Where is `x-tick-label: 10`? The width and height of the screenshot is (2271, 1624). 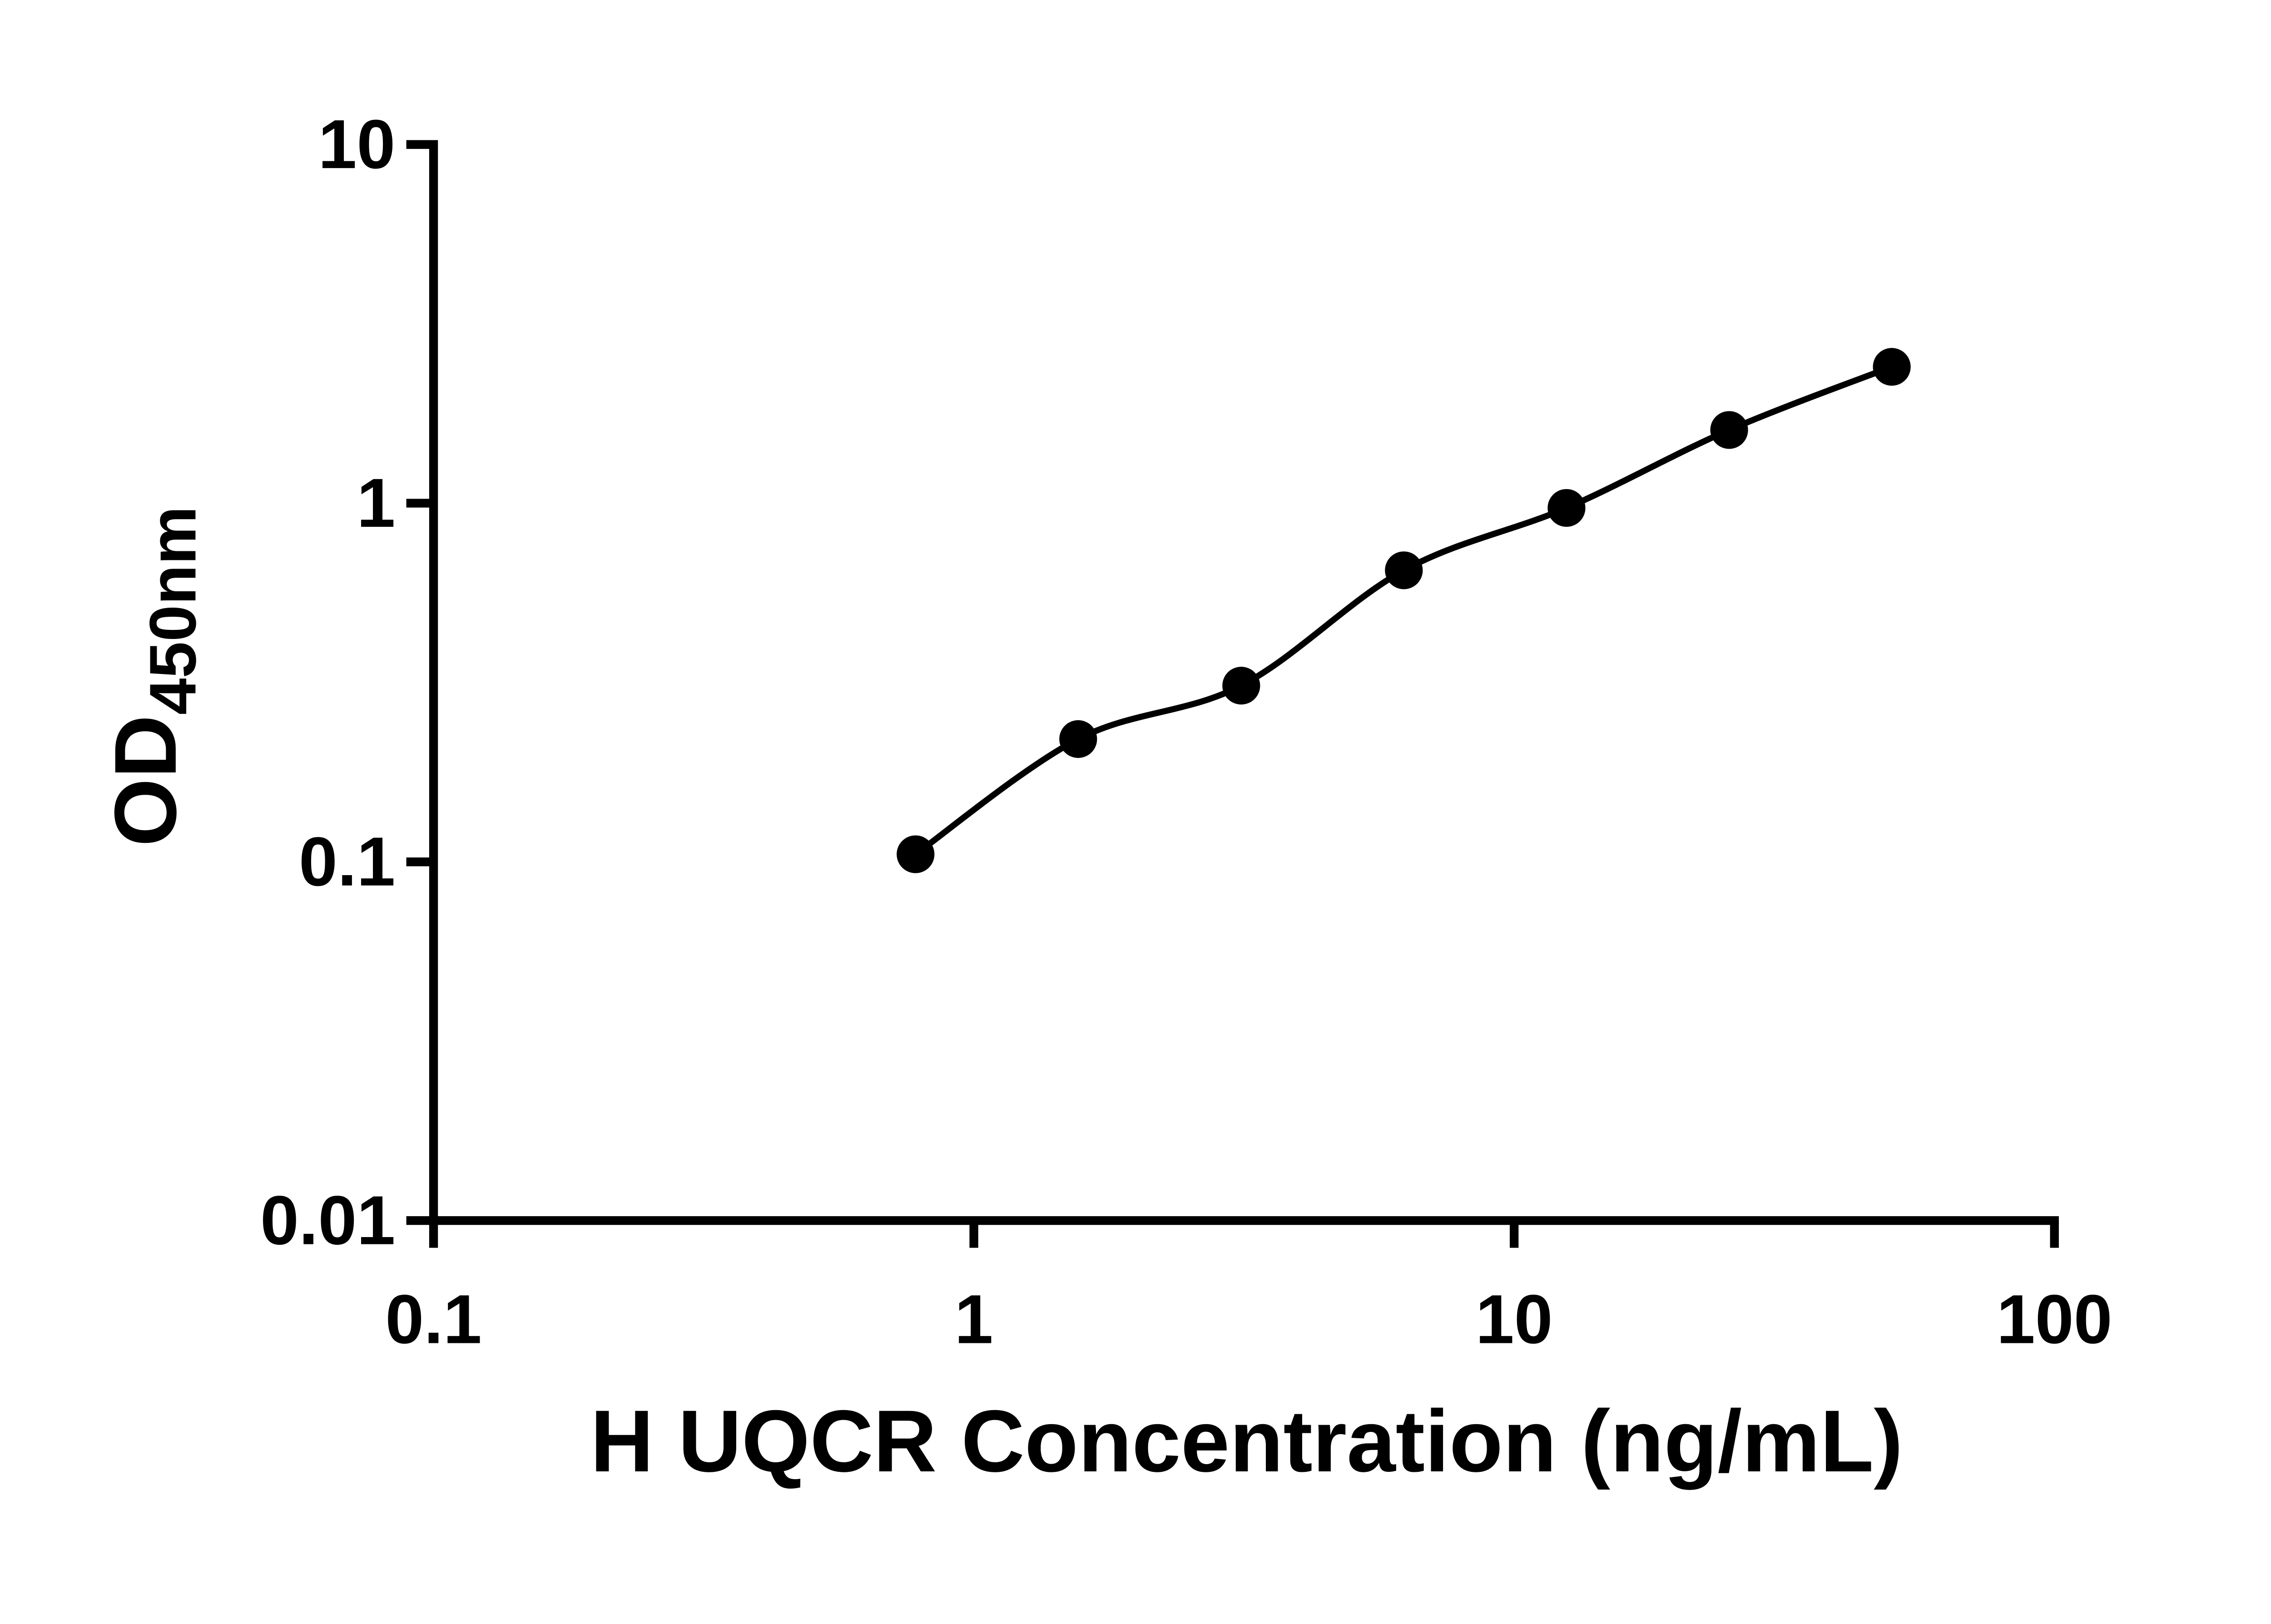
x-tick-label: 10 is located at coordinates (1514, 1319).